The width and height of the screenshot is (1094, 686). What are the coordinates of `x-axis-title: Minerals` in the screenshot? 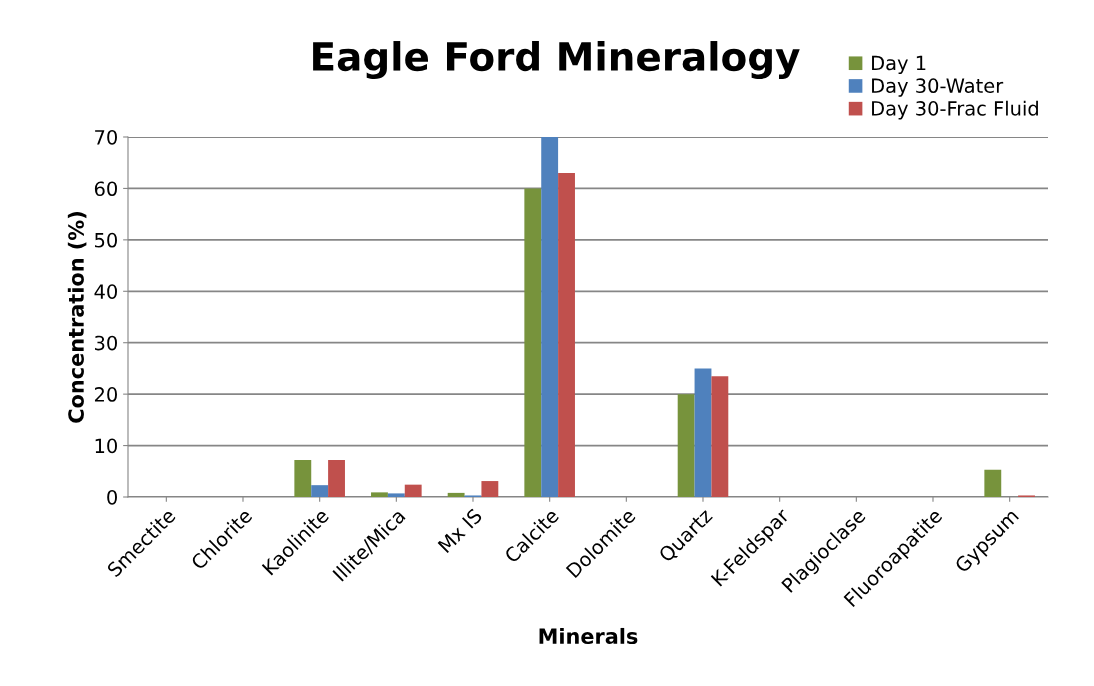 It's located at (588, 636).